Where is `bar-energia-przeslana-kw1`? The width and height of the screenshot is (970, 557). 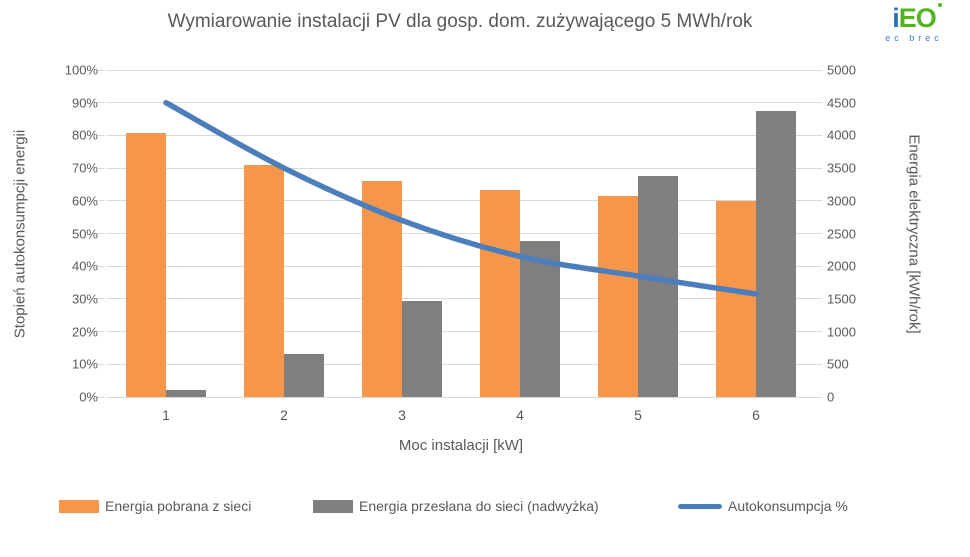
bar-energia-przeslana-kw1 is located at coordinates (186, 393).